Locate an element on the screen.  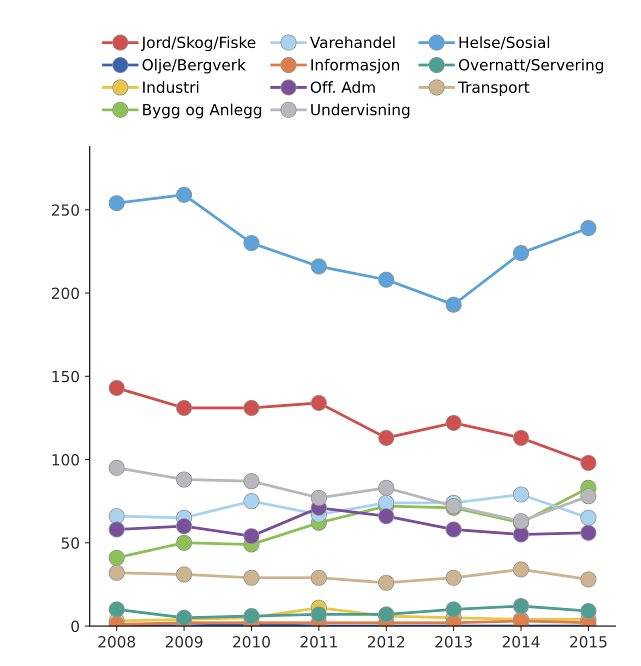
legend-label: Olje/Bergverk is located at coordinates (194, 66).